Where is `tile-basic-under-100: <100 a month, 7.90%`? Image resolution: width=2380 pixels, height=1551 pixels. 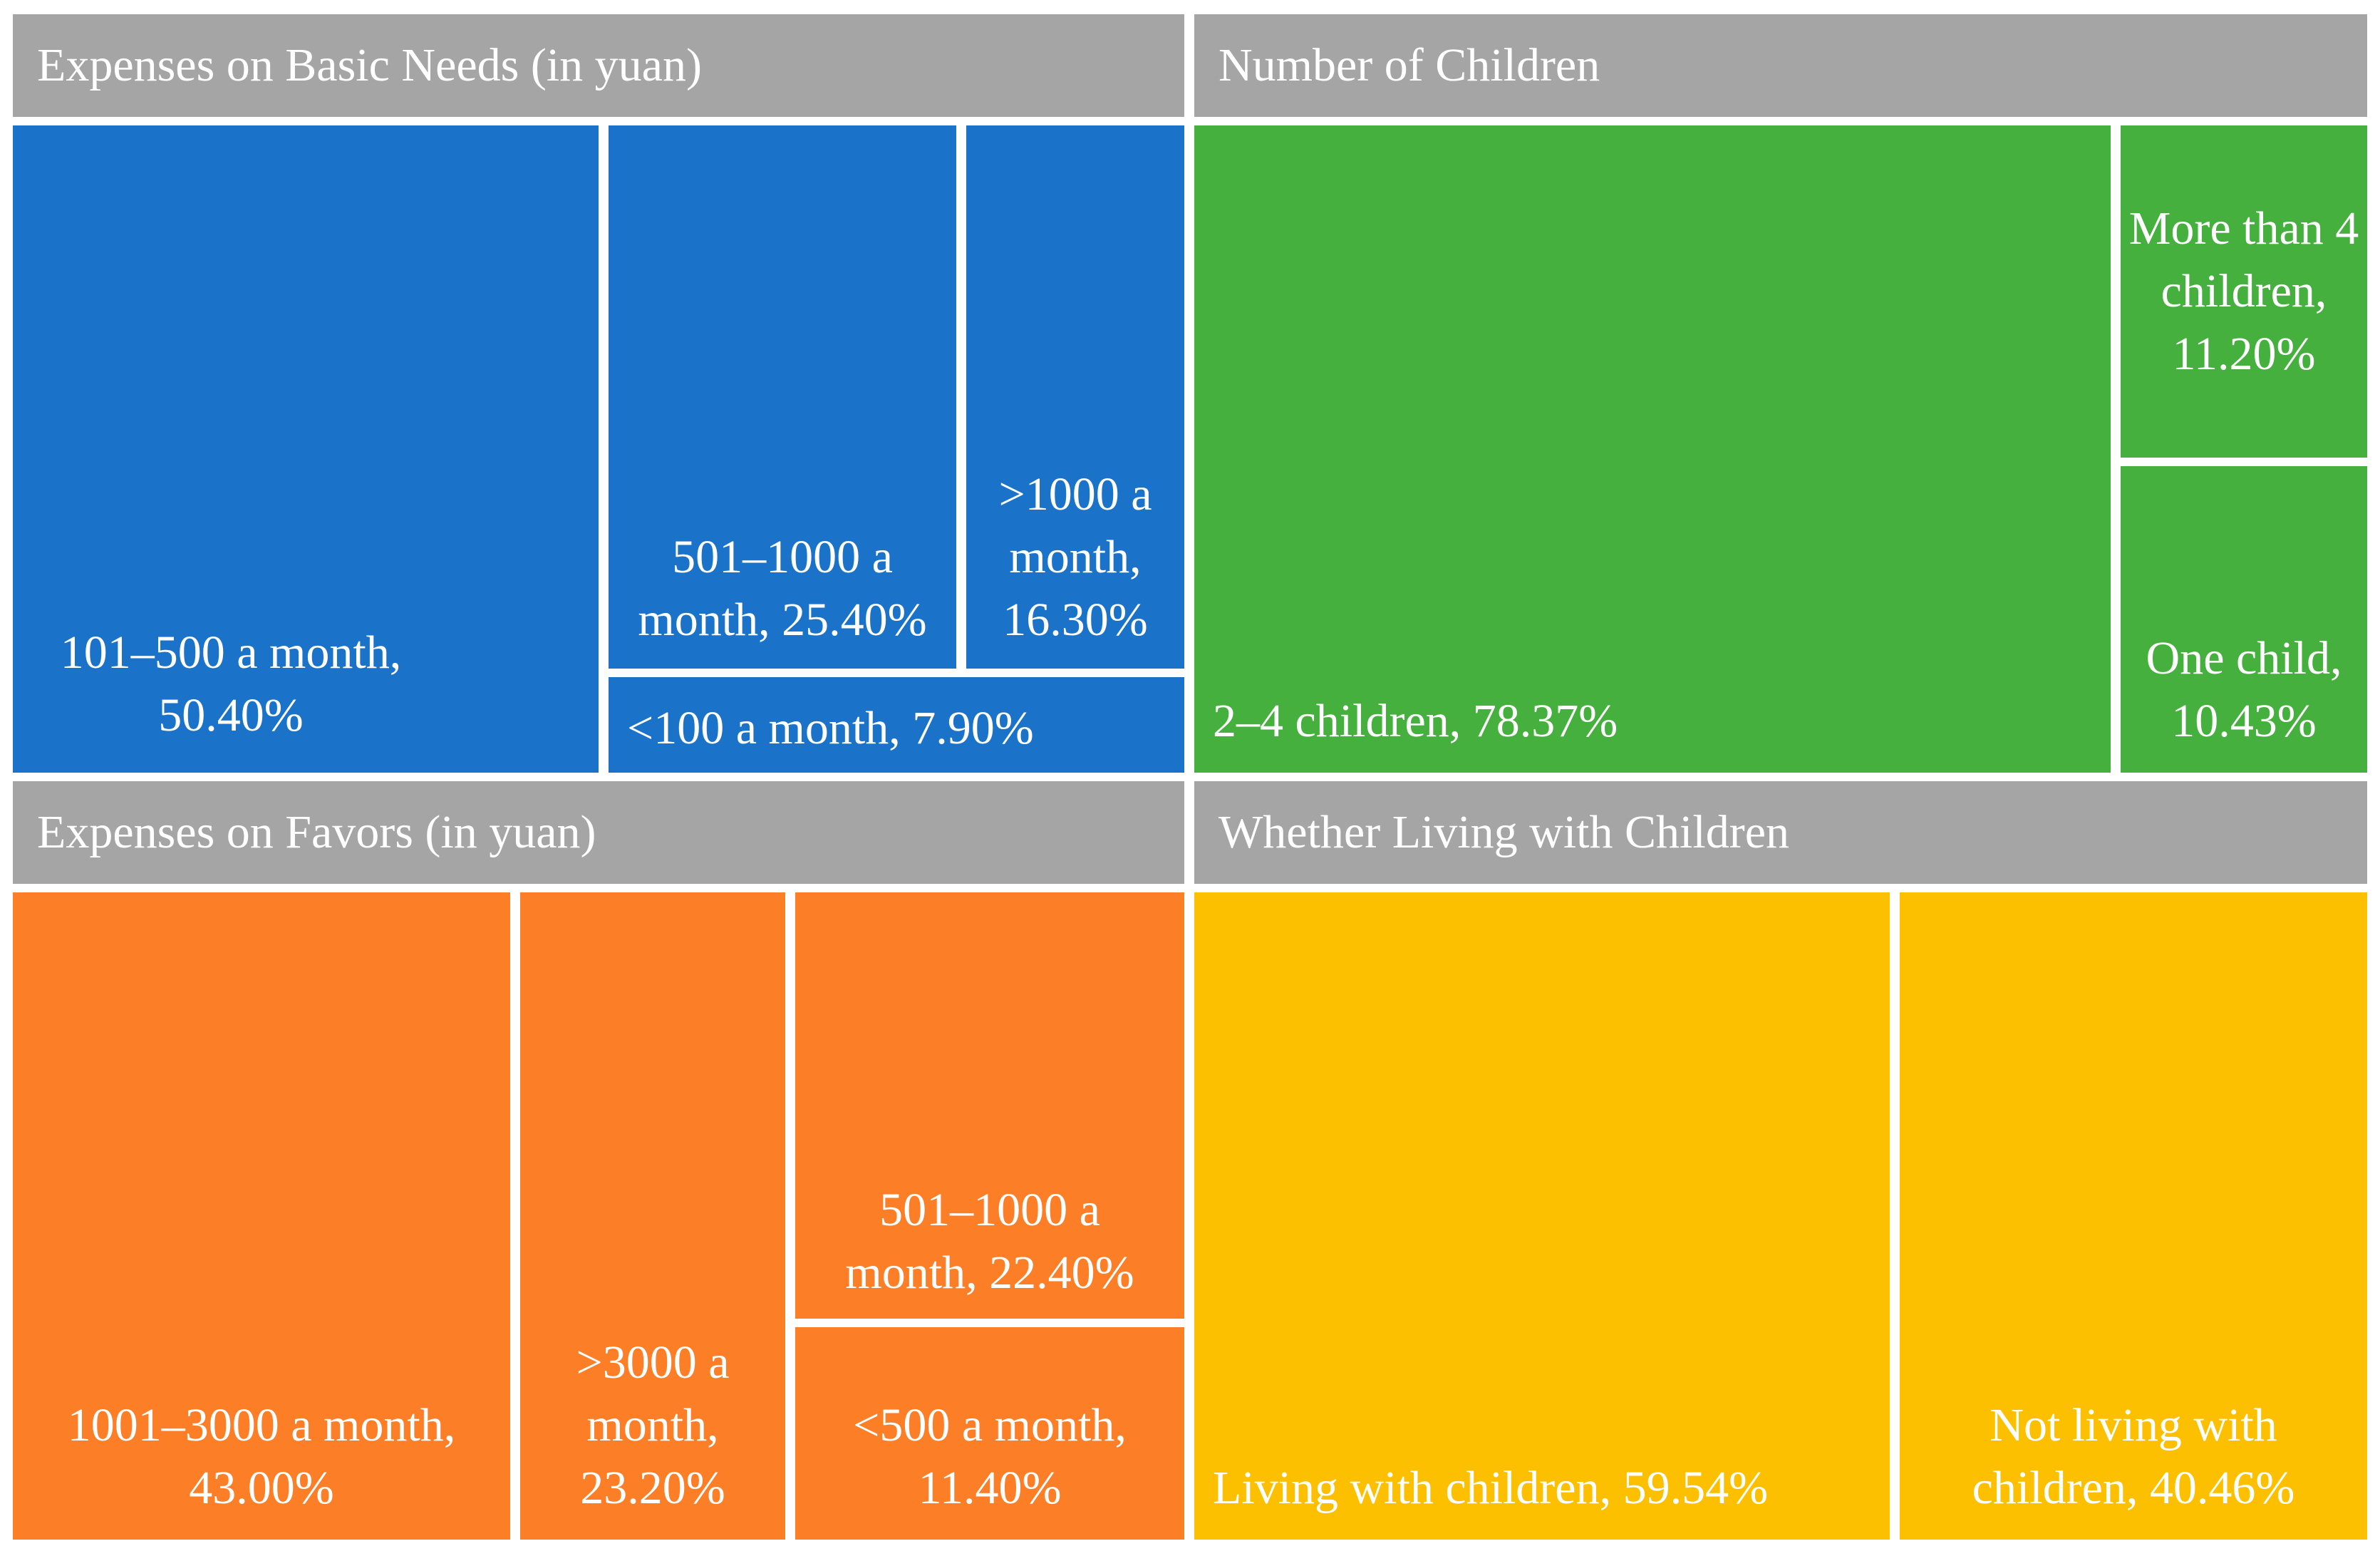 tile-basic-under-100: <100 a month, 7.90% is located at coordinates (896, 725).